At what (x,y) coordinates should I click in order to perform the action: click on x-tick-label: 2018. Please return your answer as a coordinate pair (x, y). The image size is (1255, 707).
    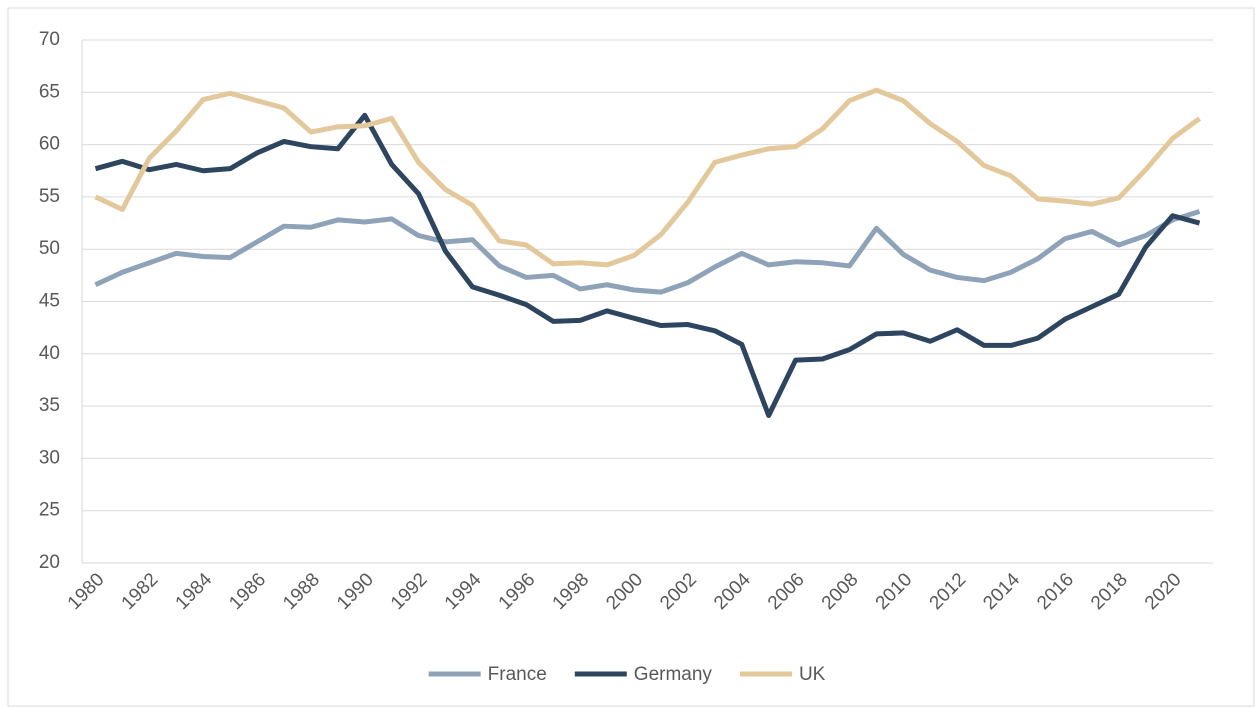
    Looking at the image, I should click on (1109, 591).